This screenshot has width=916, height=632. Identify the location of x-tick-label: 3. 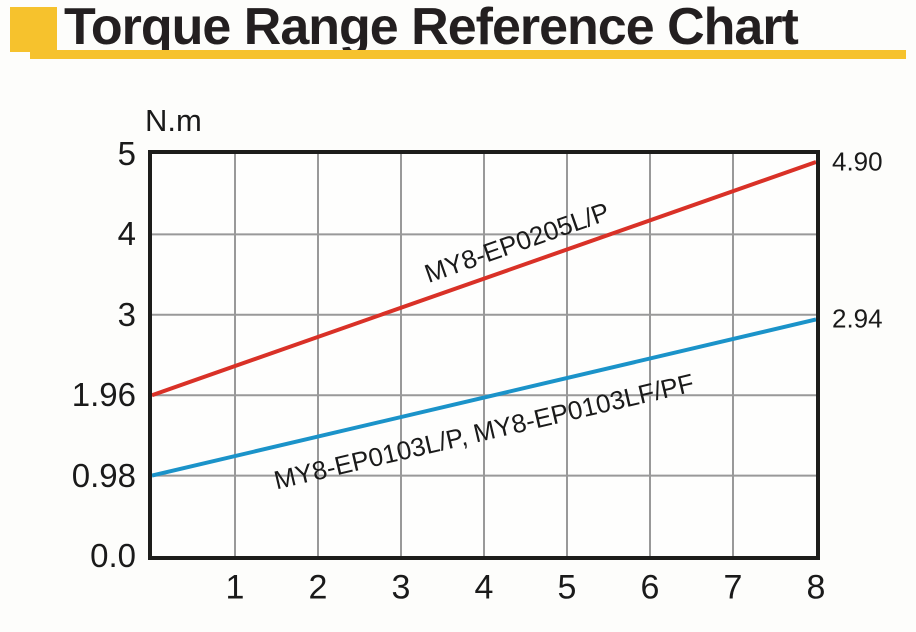
(401, 587).